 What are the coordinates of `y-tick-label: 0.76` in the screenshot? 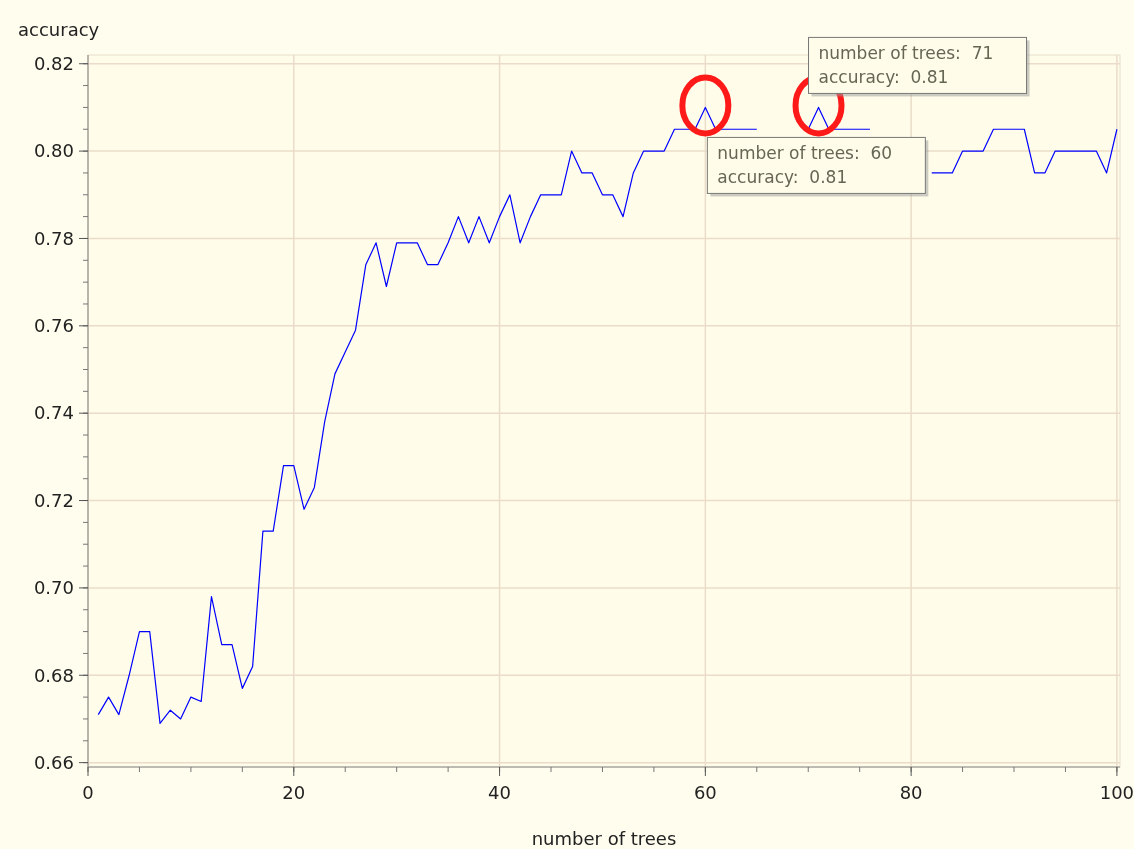 It's located at (53, 326).